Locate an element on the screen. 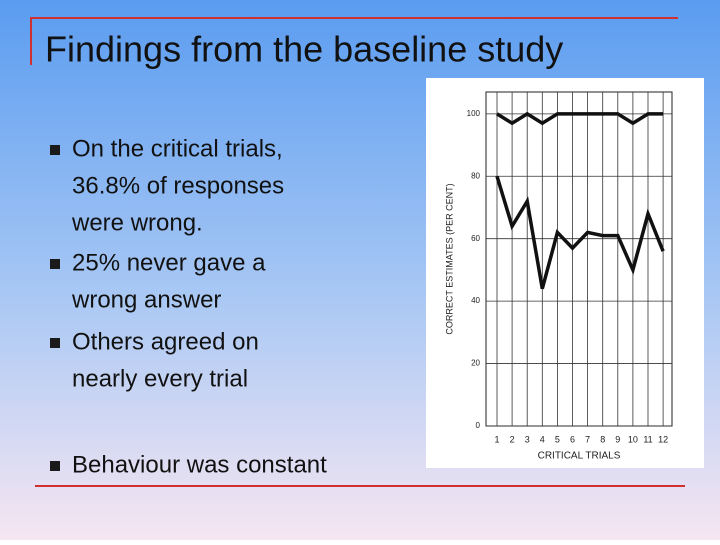  bullet-text: were wrong. is located at coordinates (137, 222).